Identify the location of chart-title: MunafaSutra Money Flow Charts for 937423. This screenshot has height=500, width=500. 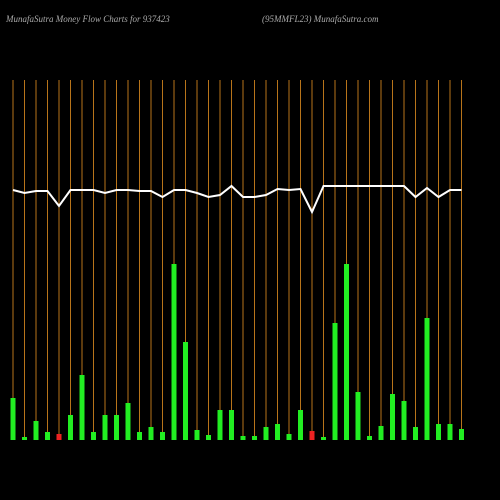
(87, 19).